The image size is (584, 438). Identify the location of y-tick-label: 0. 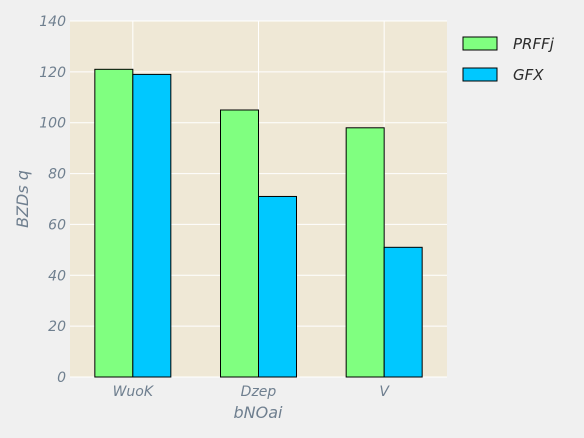
(61, 378).